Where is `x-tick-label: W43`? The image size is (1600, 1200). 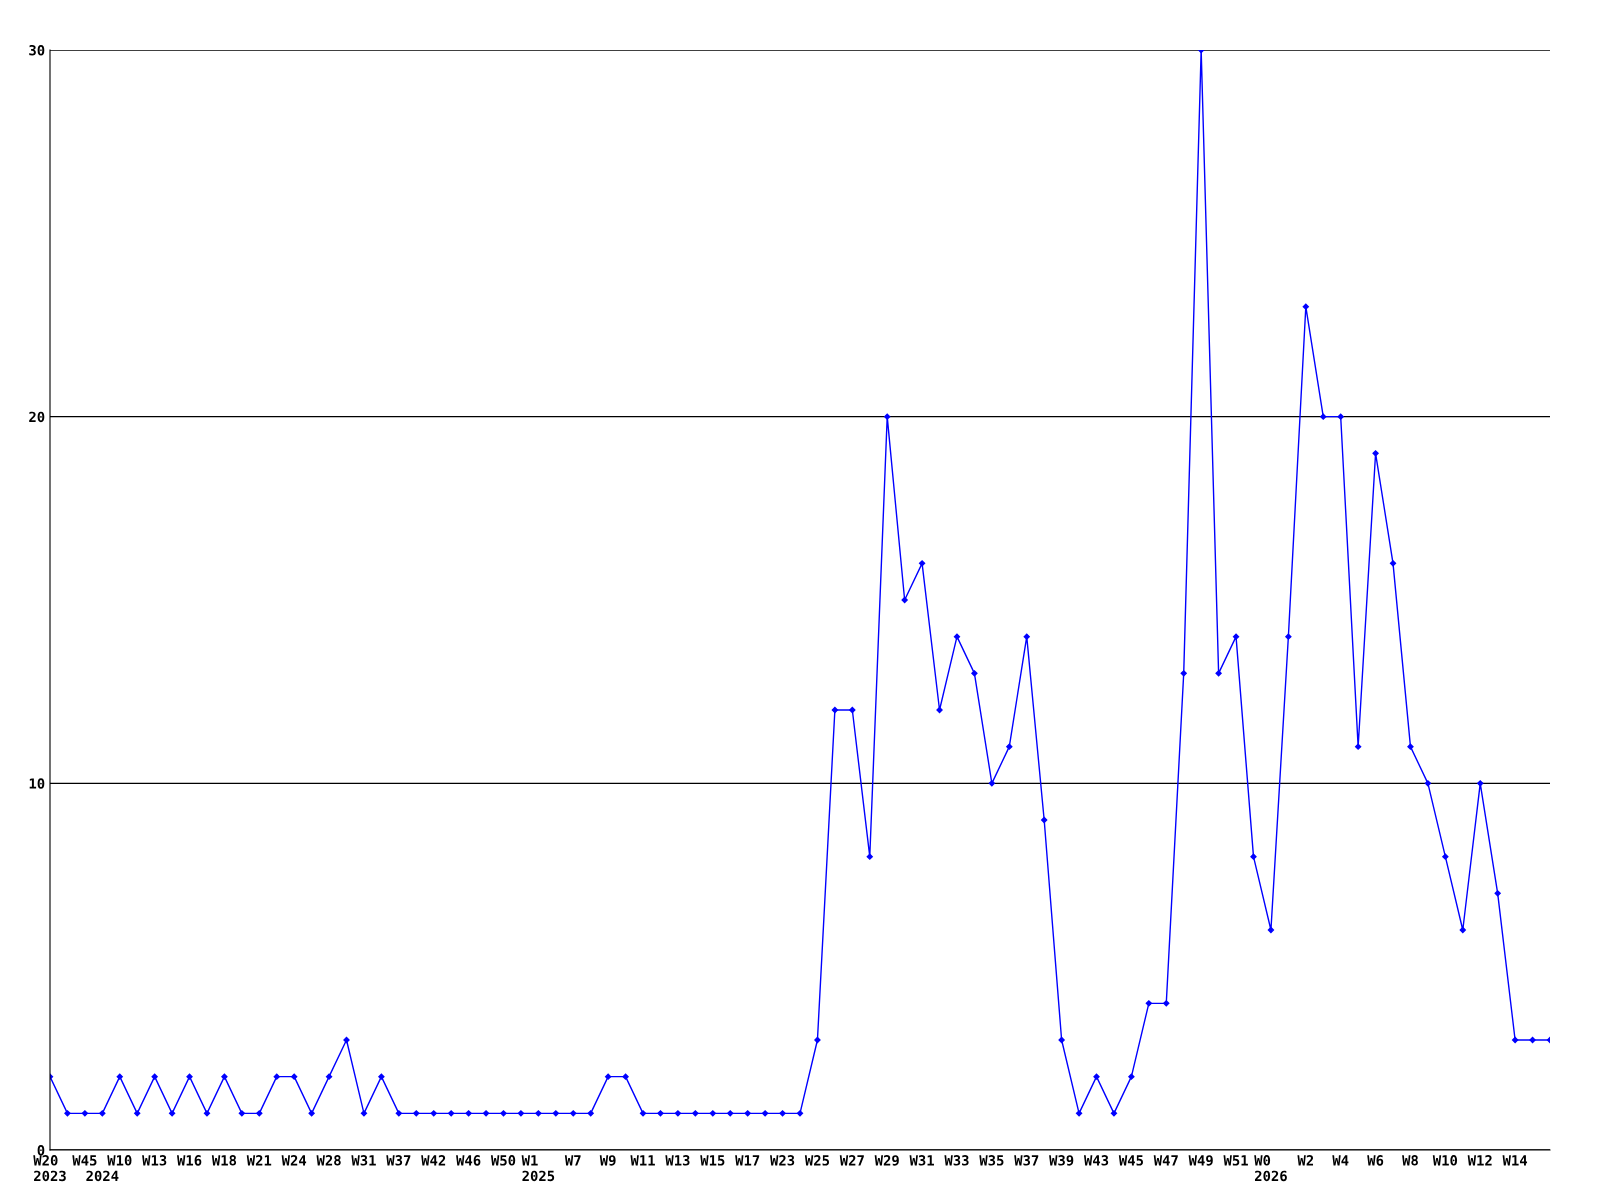 x-tick-label: W43 is located at coordinates (1096, 1160).